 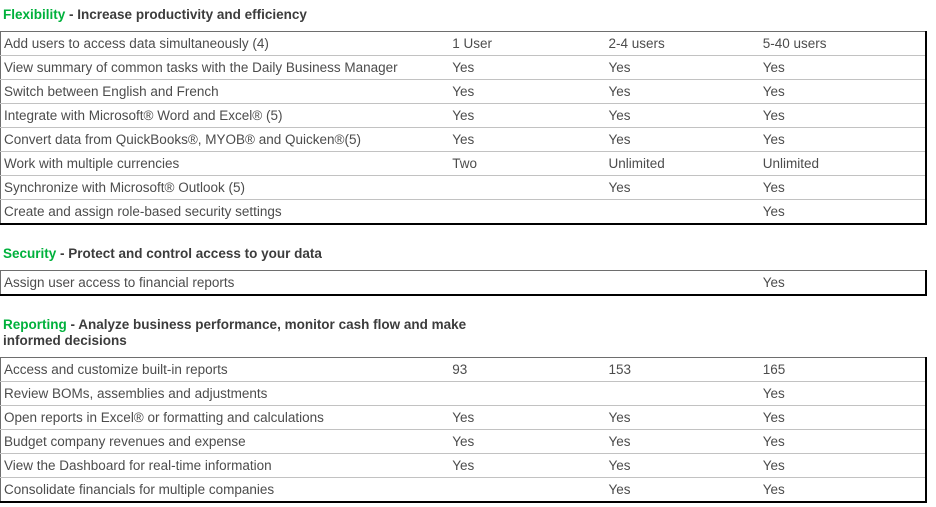 I want to click on value-cell-2: Unlimited, so click(x=683, y=163).